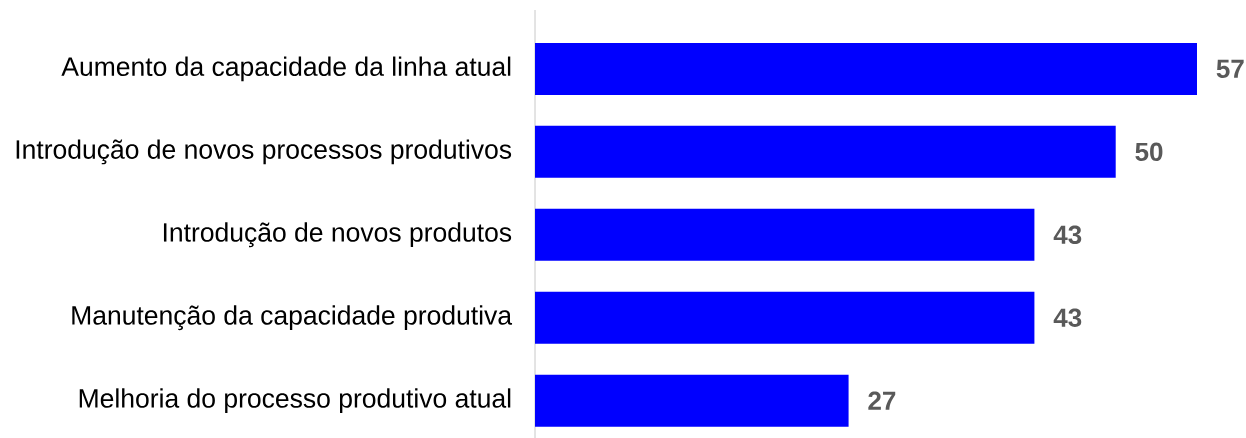 The height and width of the screenshot is (438, 1246). I want to click on y-tick-label: Aumento da capacidade da linha atual, so click(286, 69).